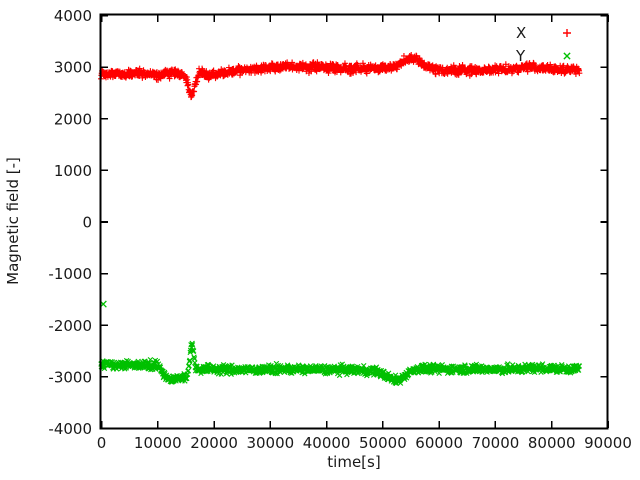  I want to click on legend-label-x: X, so click(521, 33).